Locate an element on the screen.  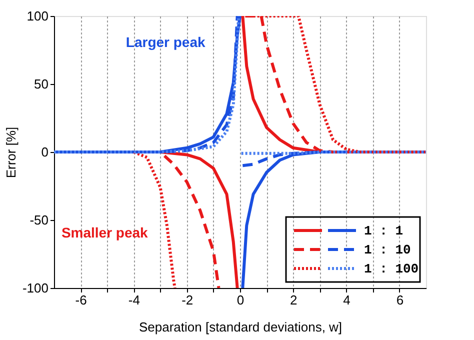
x-tick-label: 4 is located at coordinates (346, 300).